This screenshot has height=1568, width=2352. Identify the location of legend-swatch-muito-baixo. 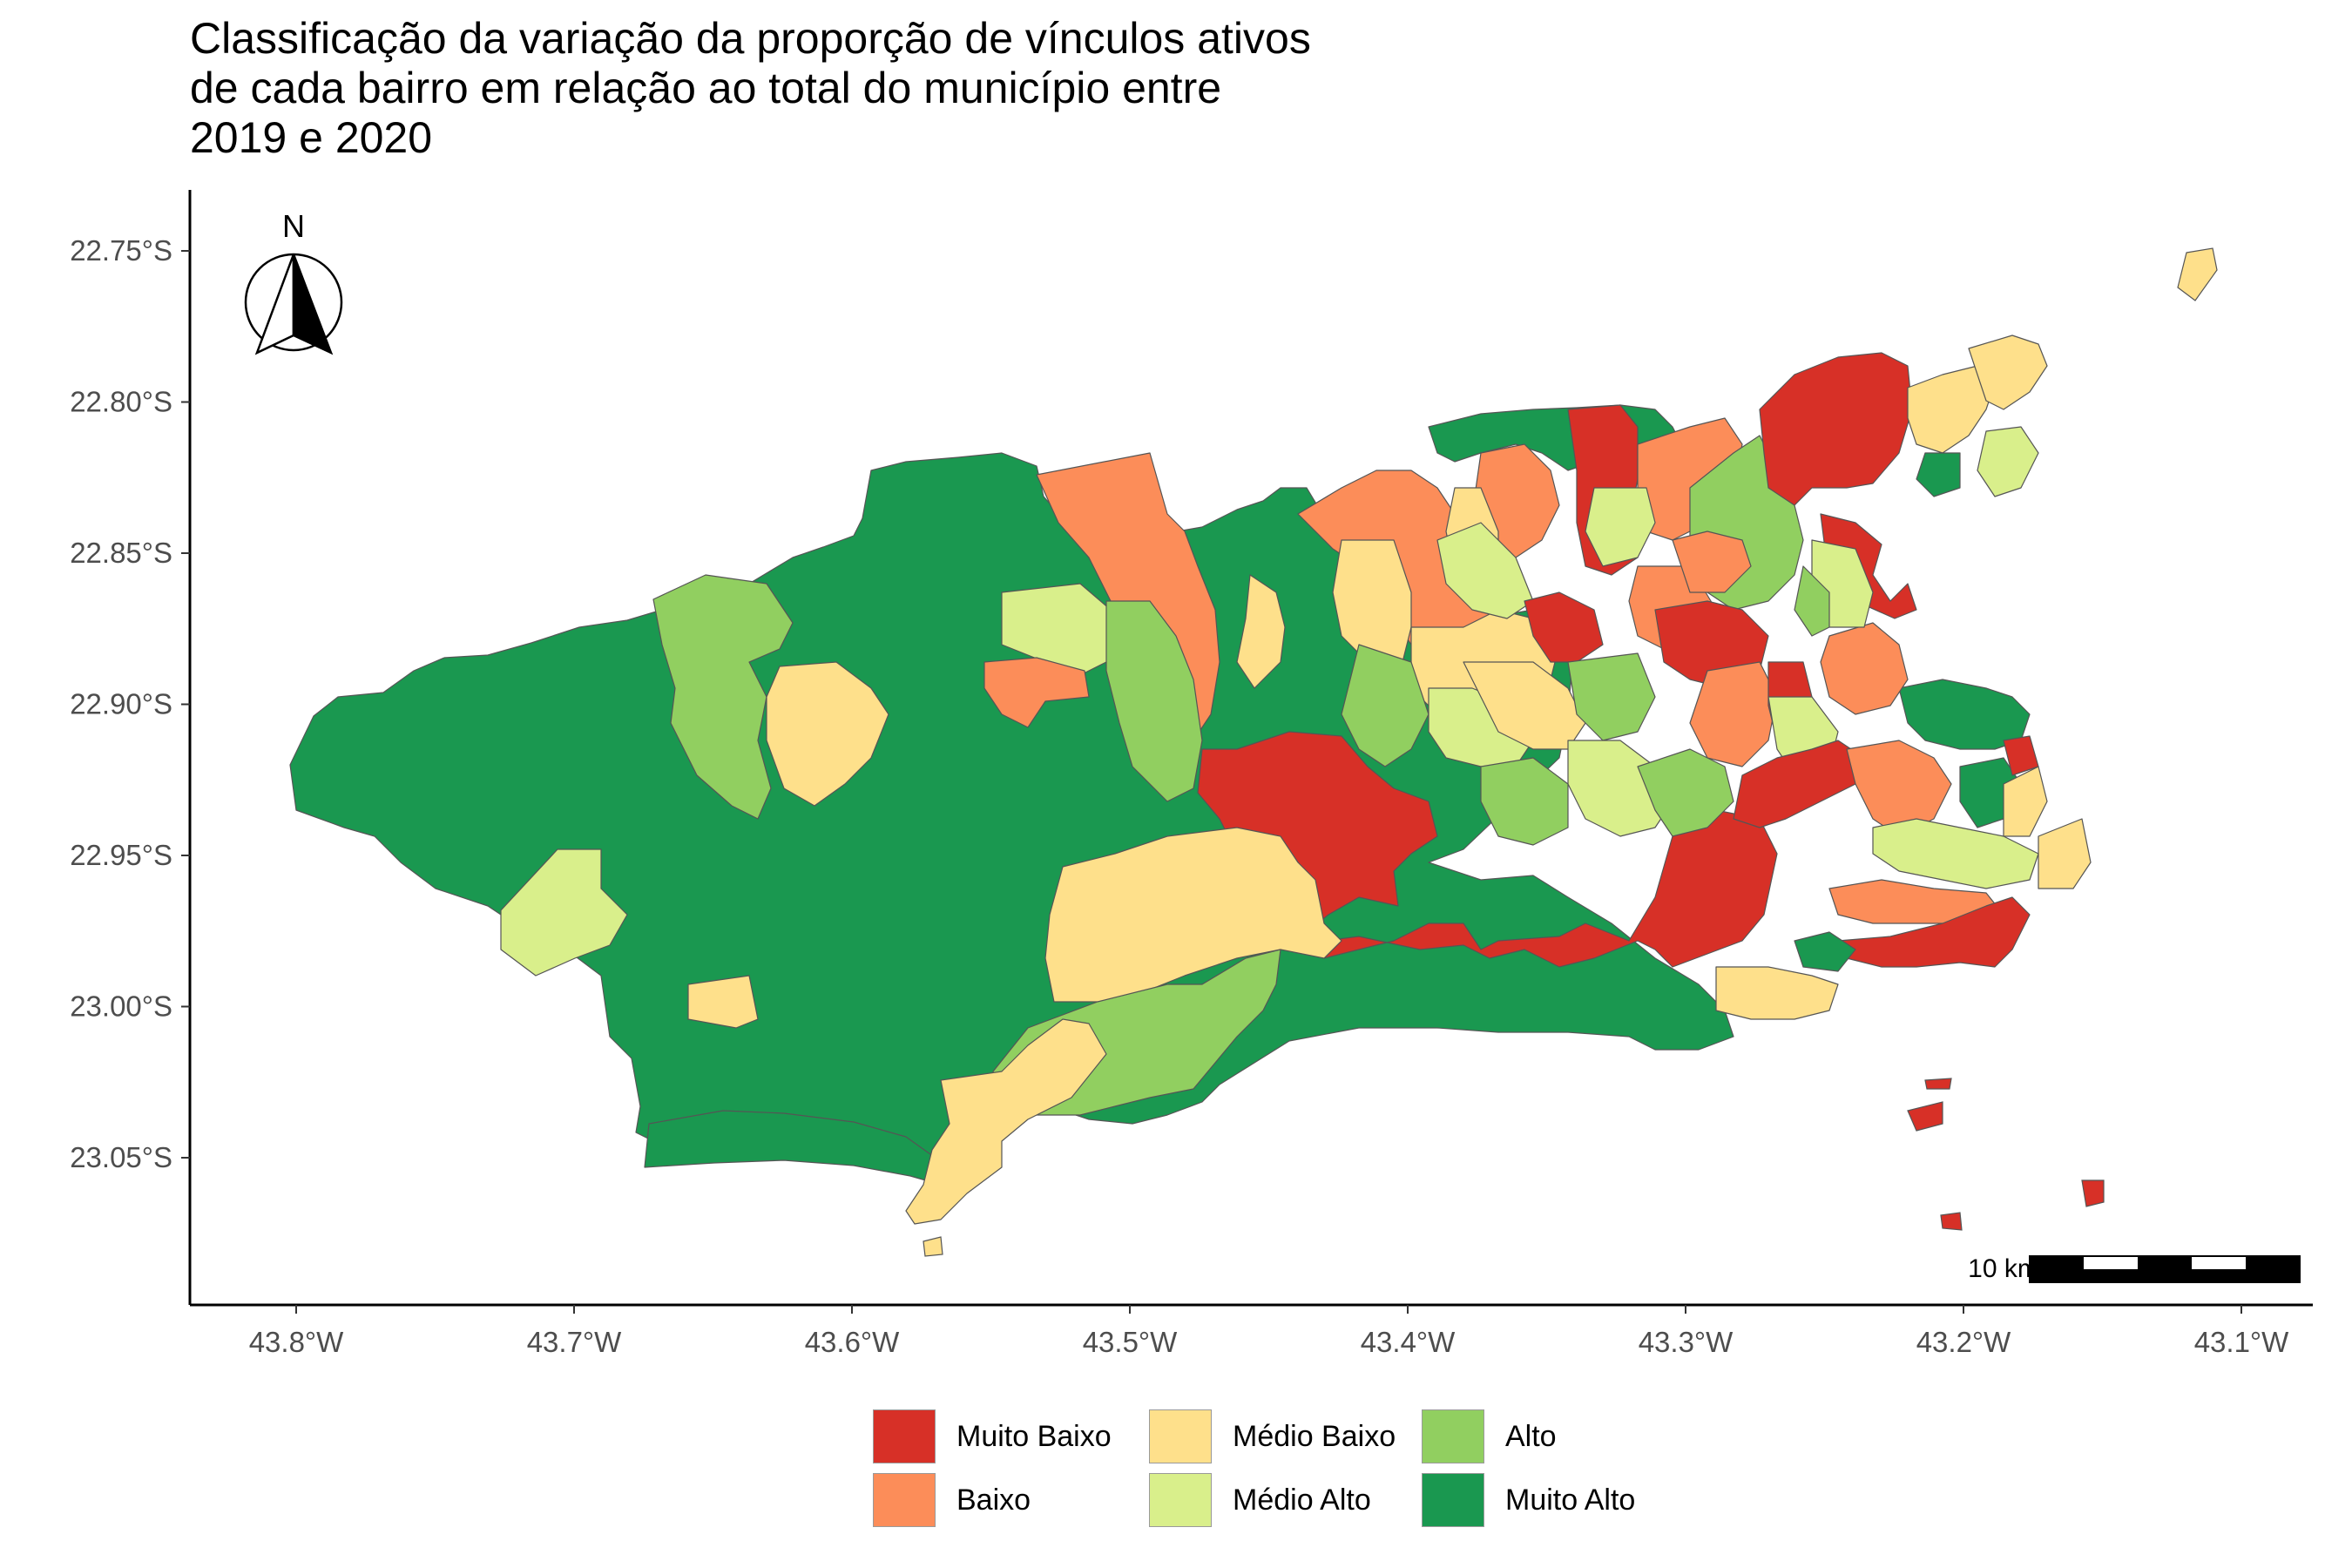
(905, 1436).